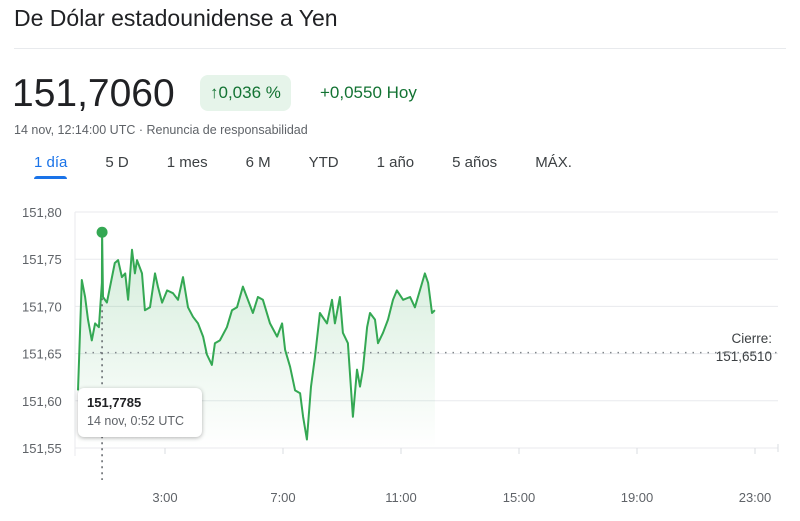 The height and width of the screenshot is (521, 800). What do you see at coordinates (519, 497) in the screenshot?
I see `x-tick-label: 15:00` at bounding box center [519, 497].